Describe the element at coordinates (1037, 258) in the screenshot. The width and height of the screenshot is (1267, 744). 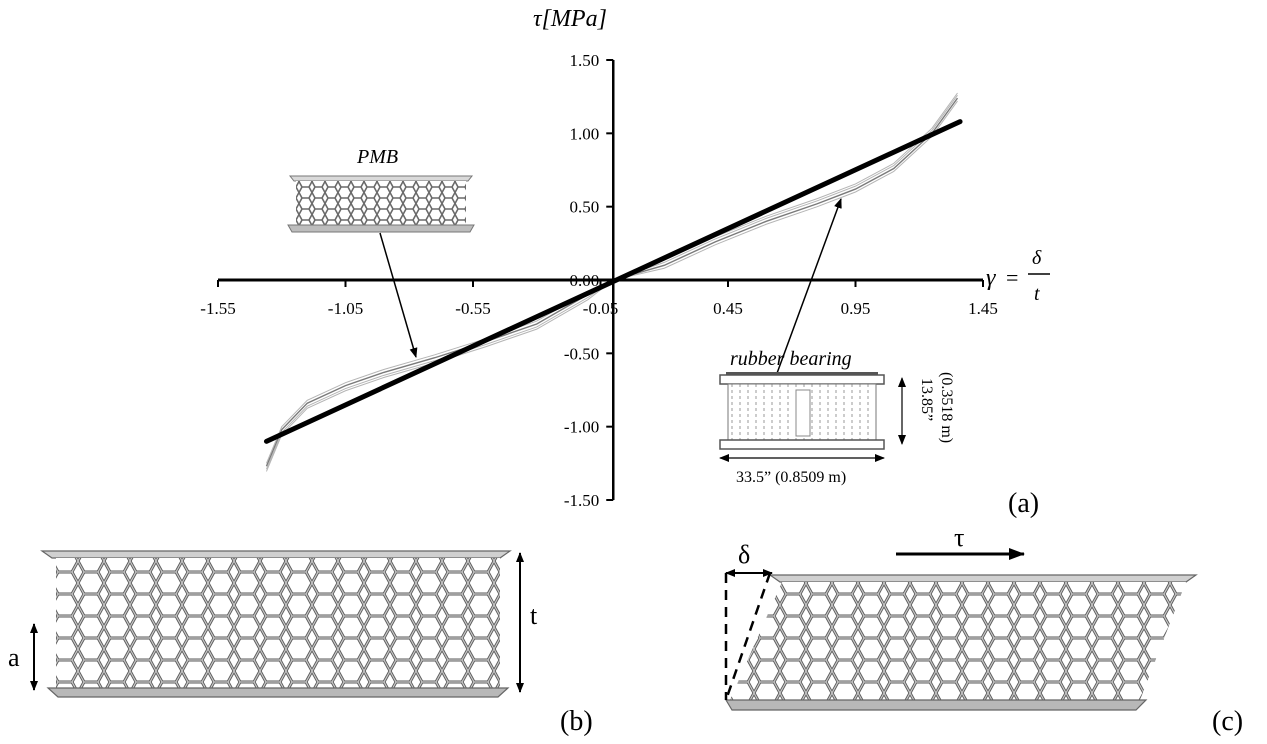
I see `svg-text: δ` at that location.